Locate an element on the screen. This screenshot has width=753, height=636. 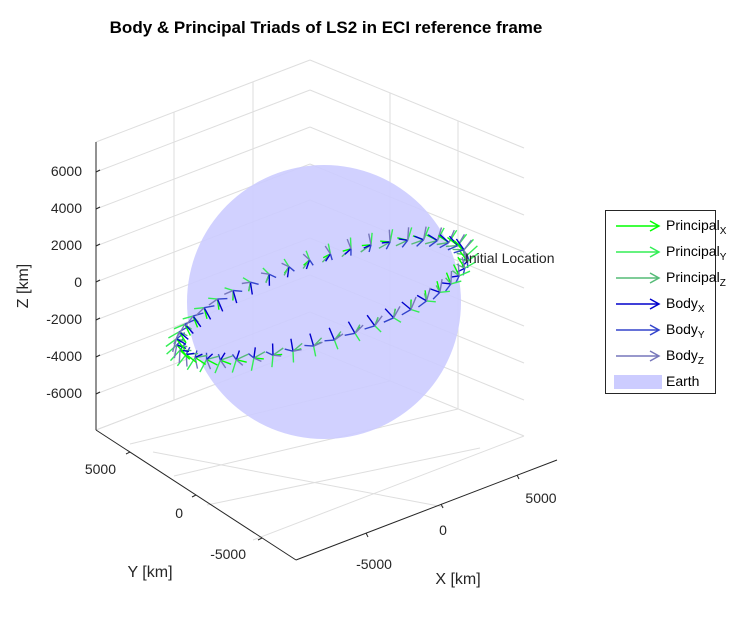
legend-item-body-y: BodyY is located at coordinates (660, 330).